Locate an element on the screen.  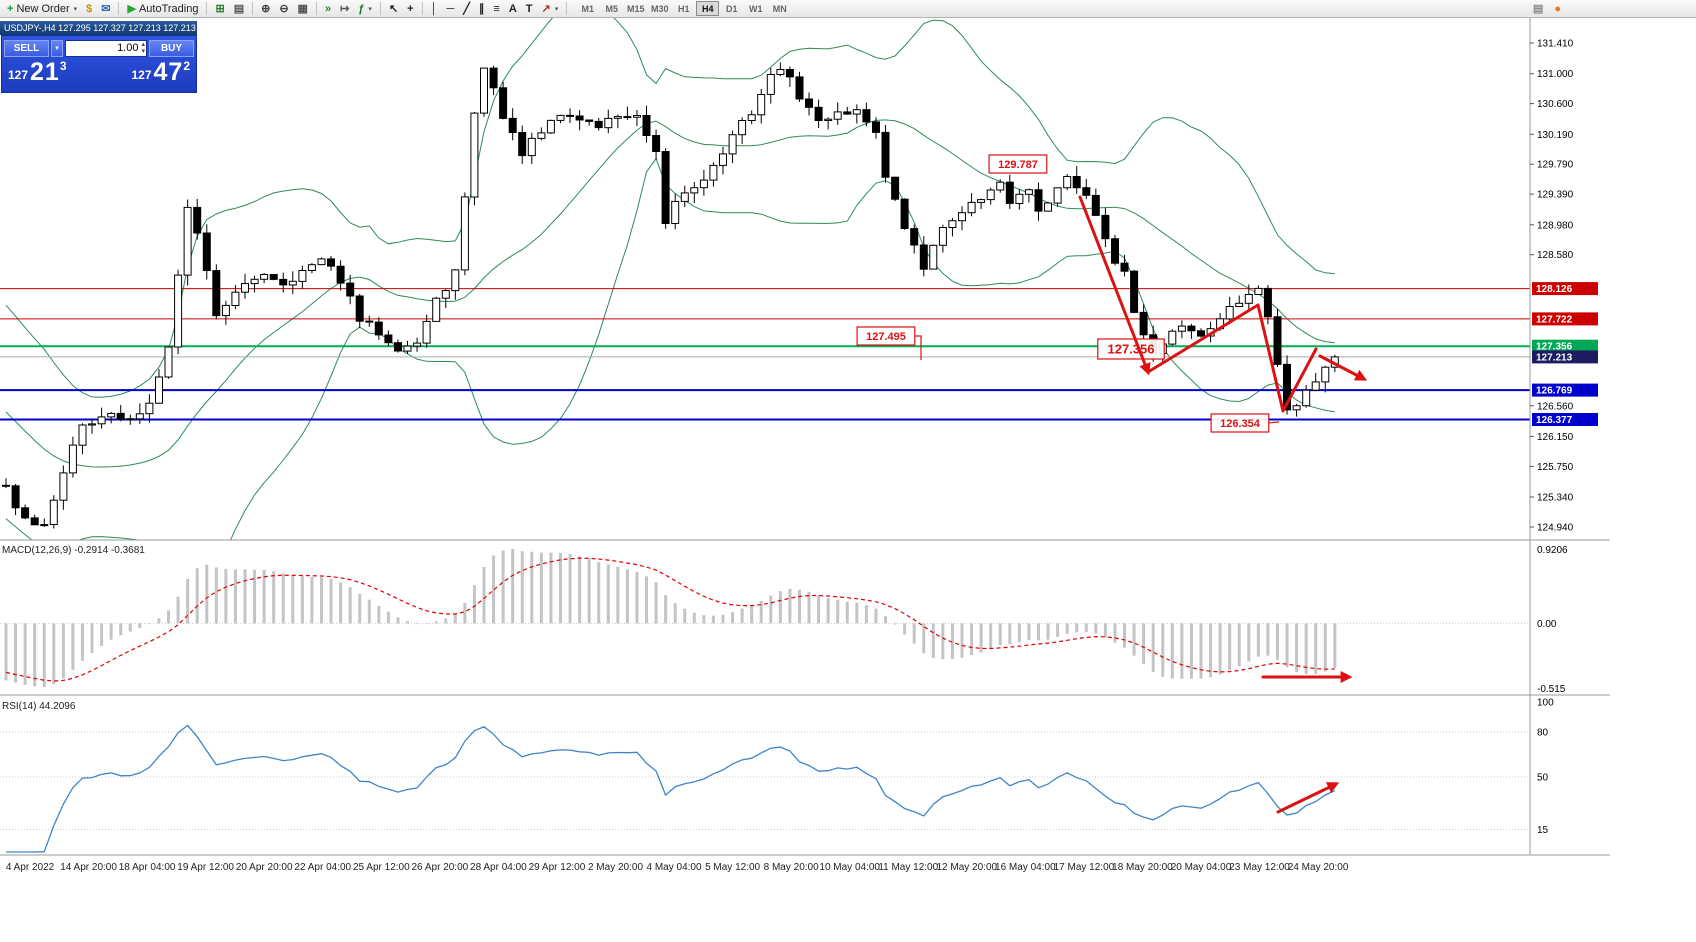
caret-down-icon: ▾ is located at coordinates (57, 48).